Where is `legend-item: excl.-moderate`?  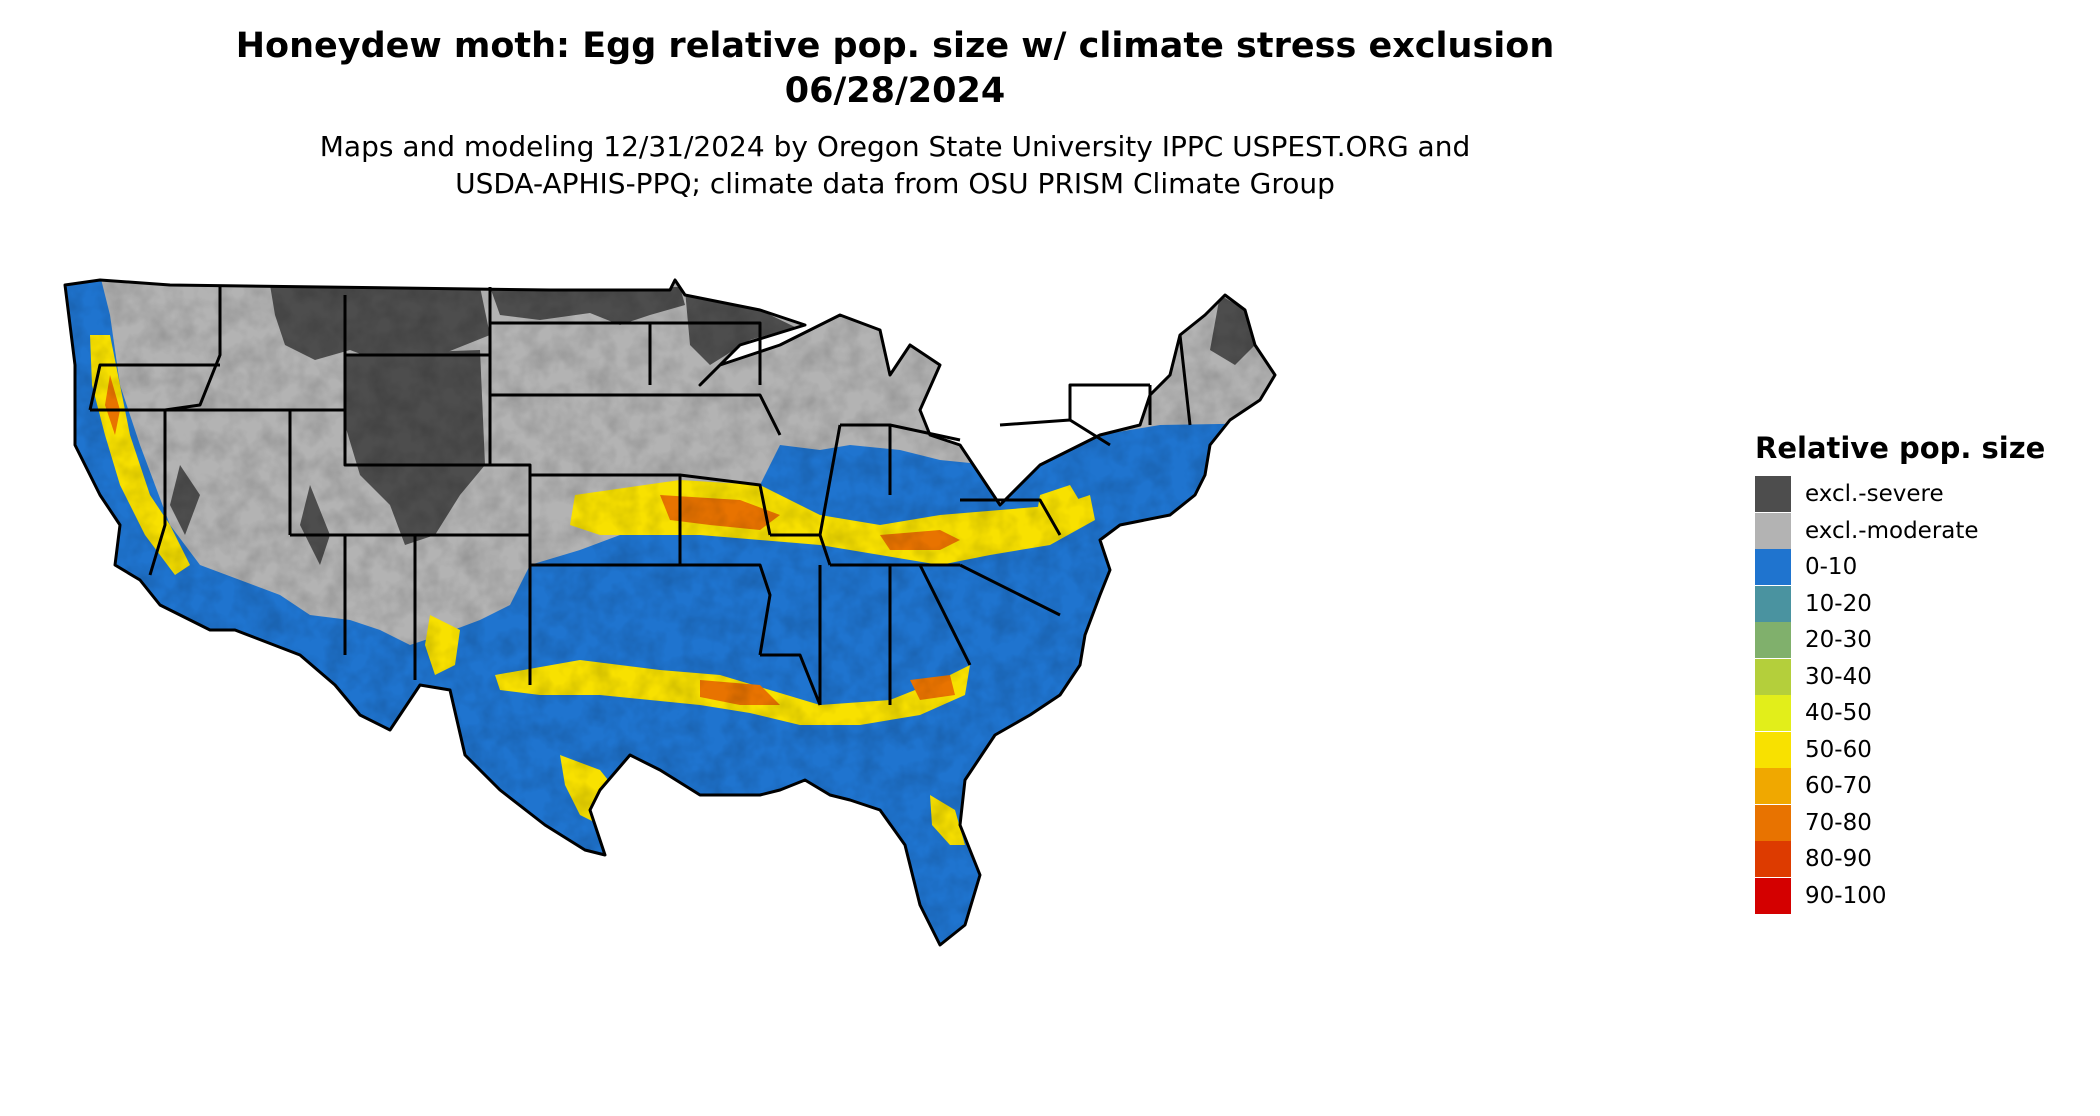
legend-item: excl.-moderate is located at coordinates (1925, 531).